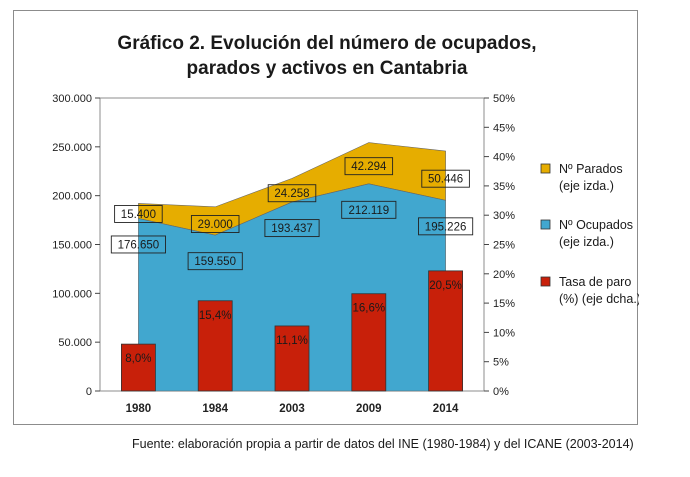 The image size is (690, 477). I want to click on y-right-tick-label: 15%, so click(504, 304).